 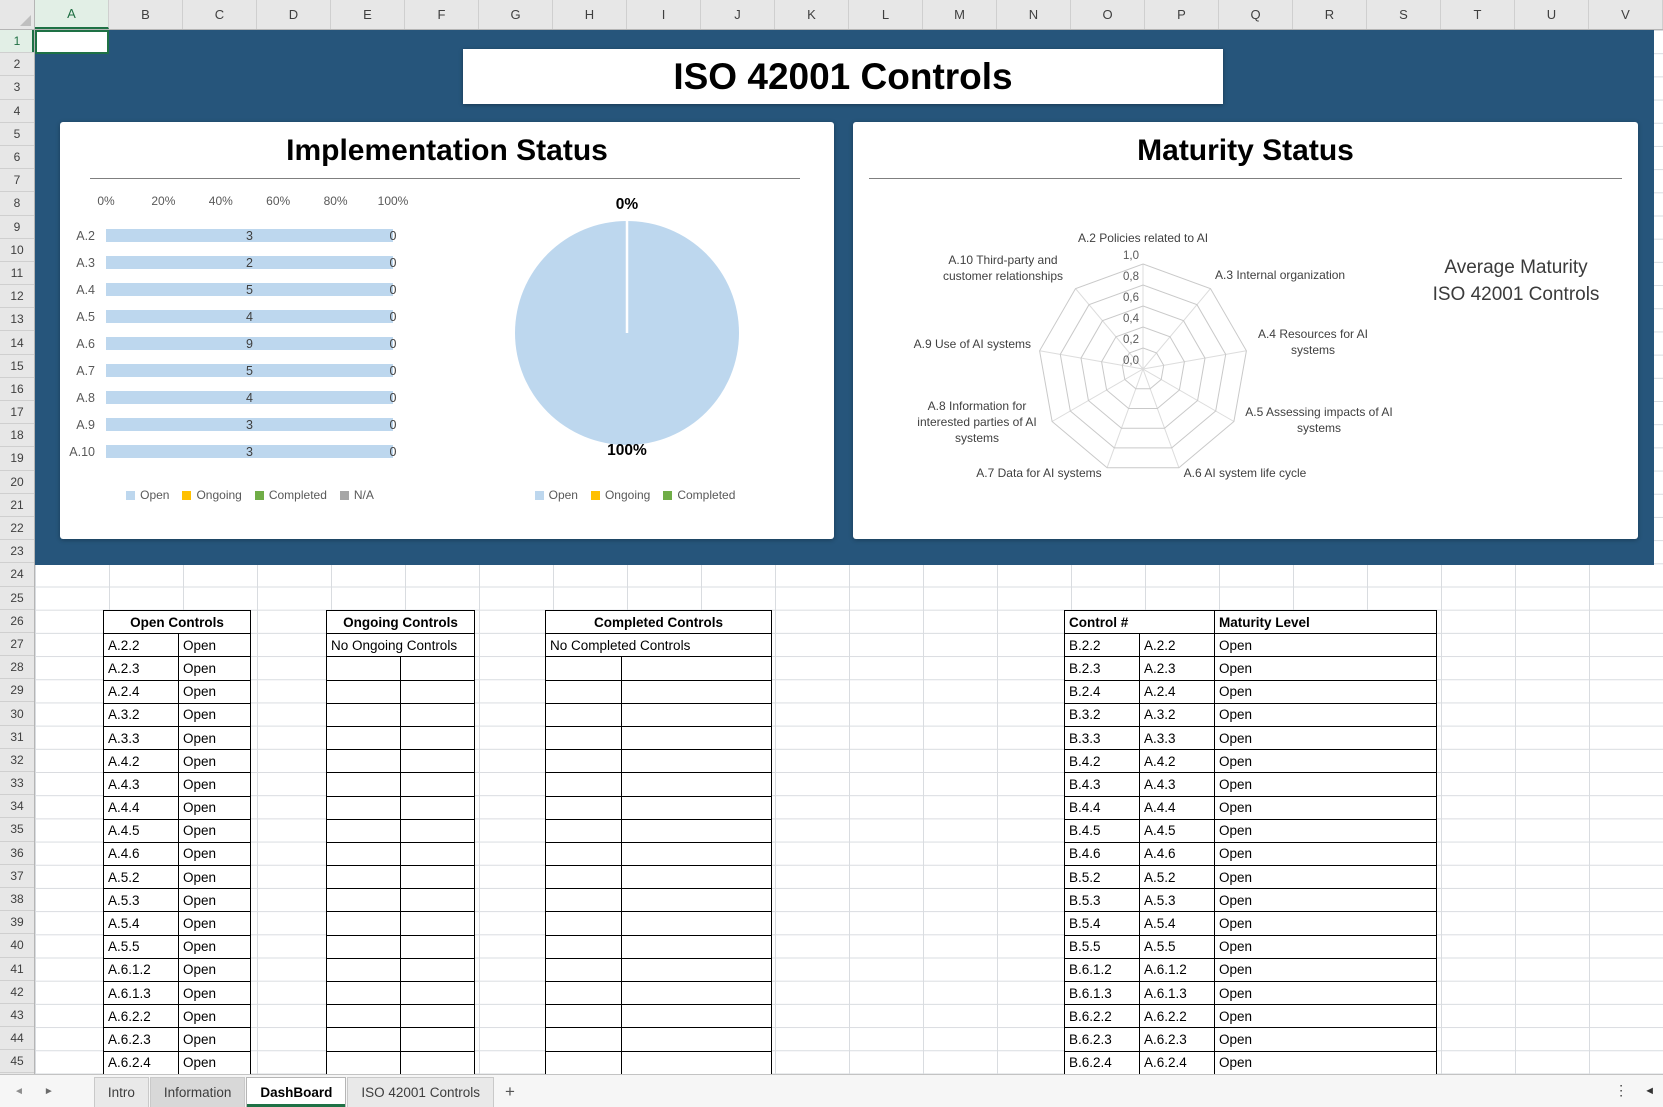 I want to click on row-header-26: 26, so click(x=17, y=621).